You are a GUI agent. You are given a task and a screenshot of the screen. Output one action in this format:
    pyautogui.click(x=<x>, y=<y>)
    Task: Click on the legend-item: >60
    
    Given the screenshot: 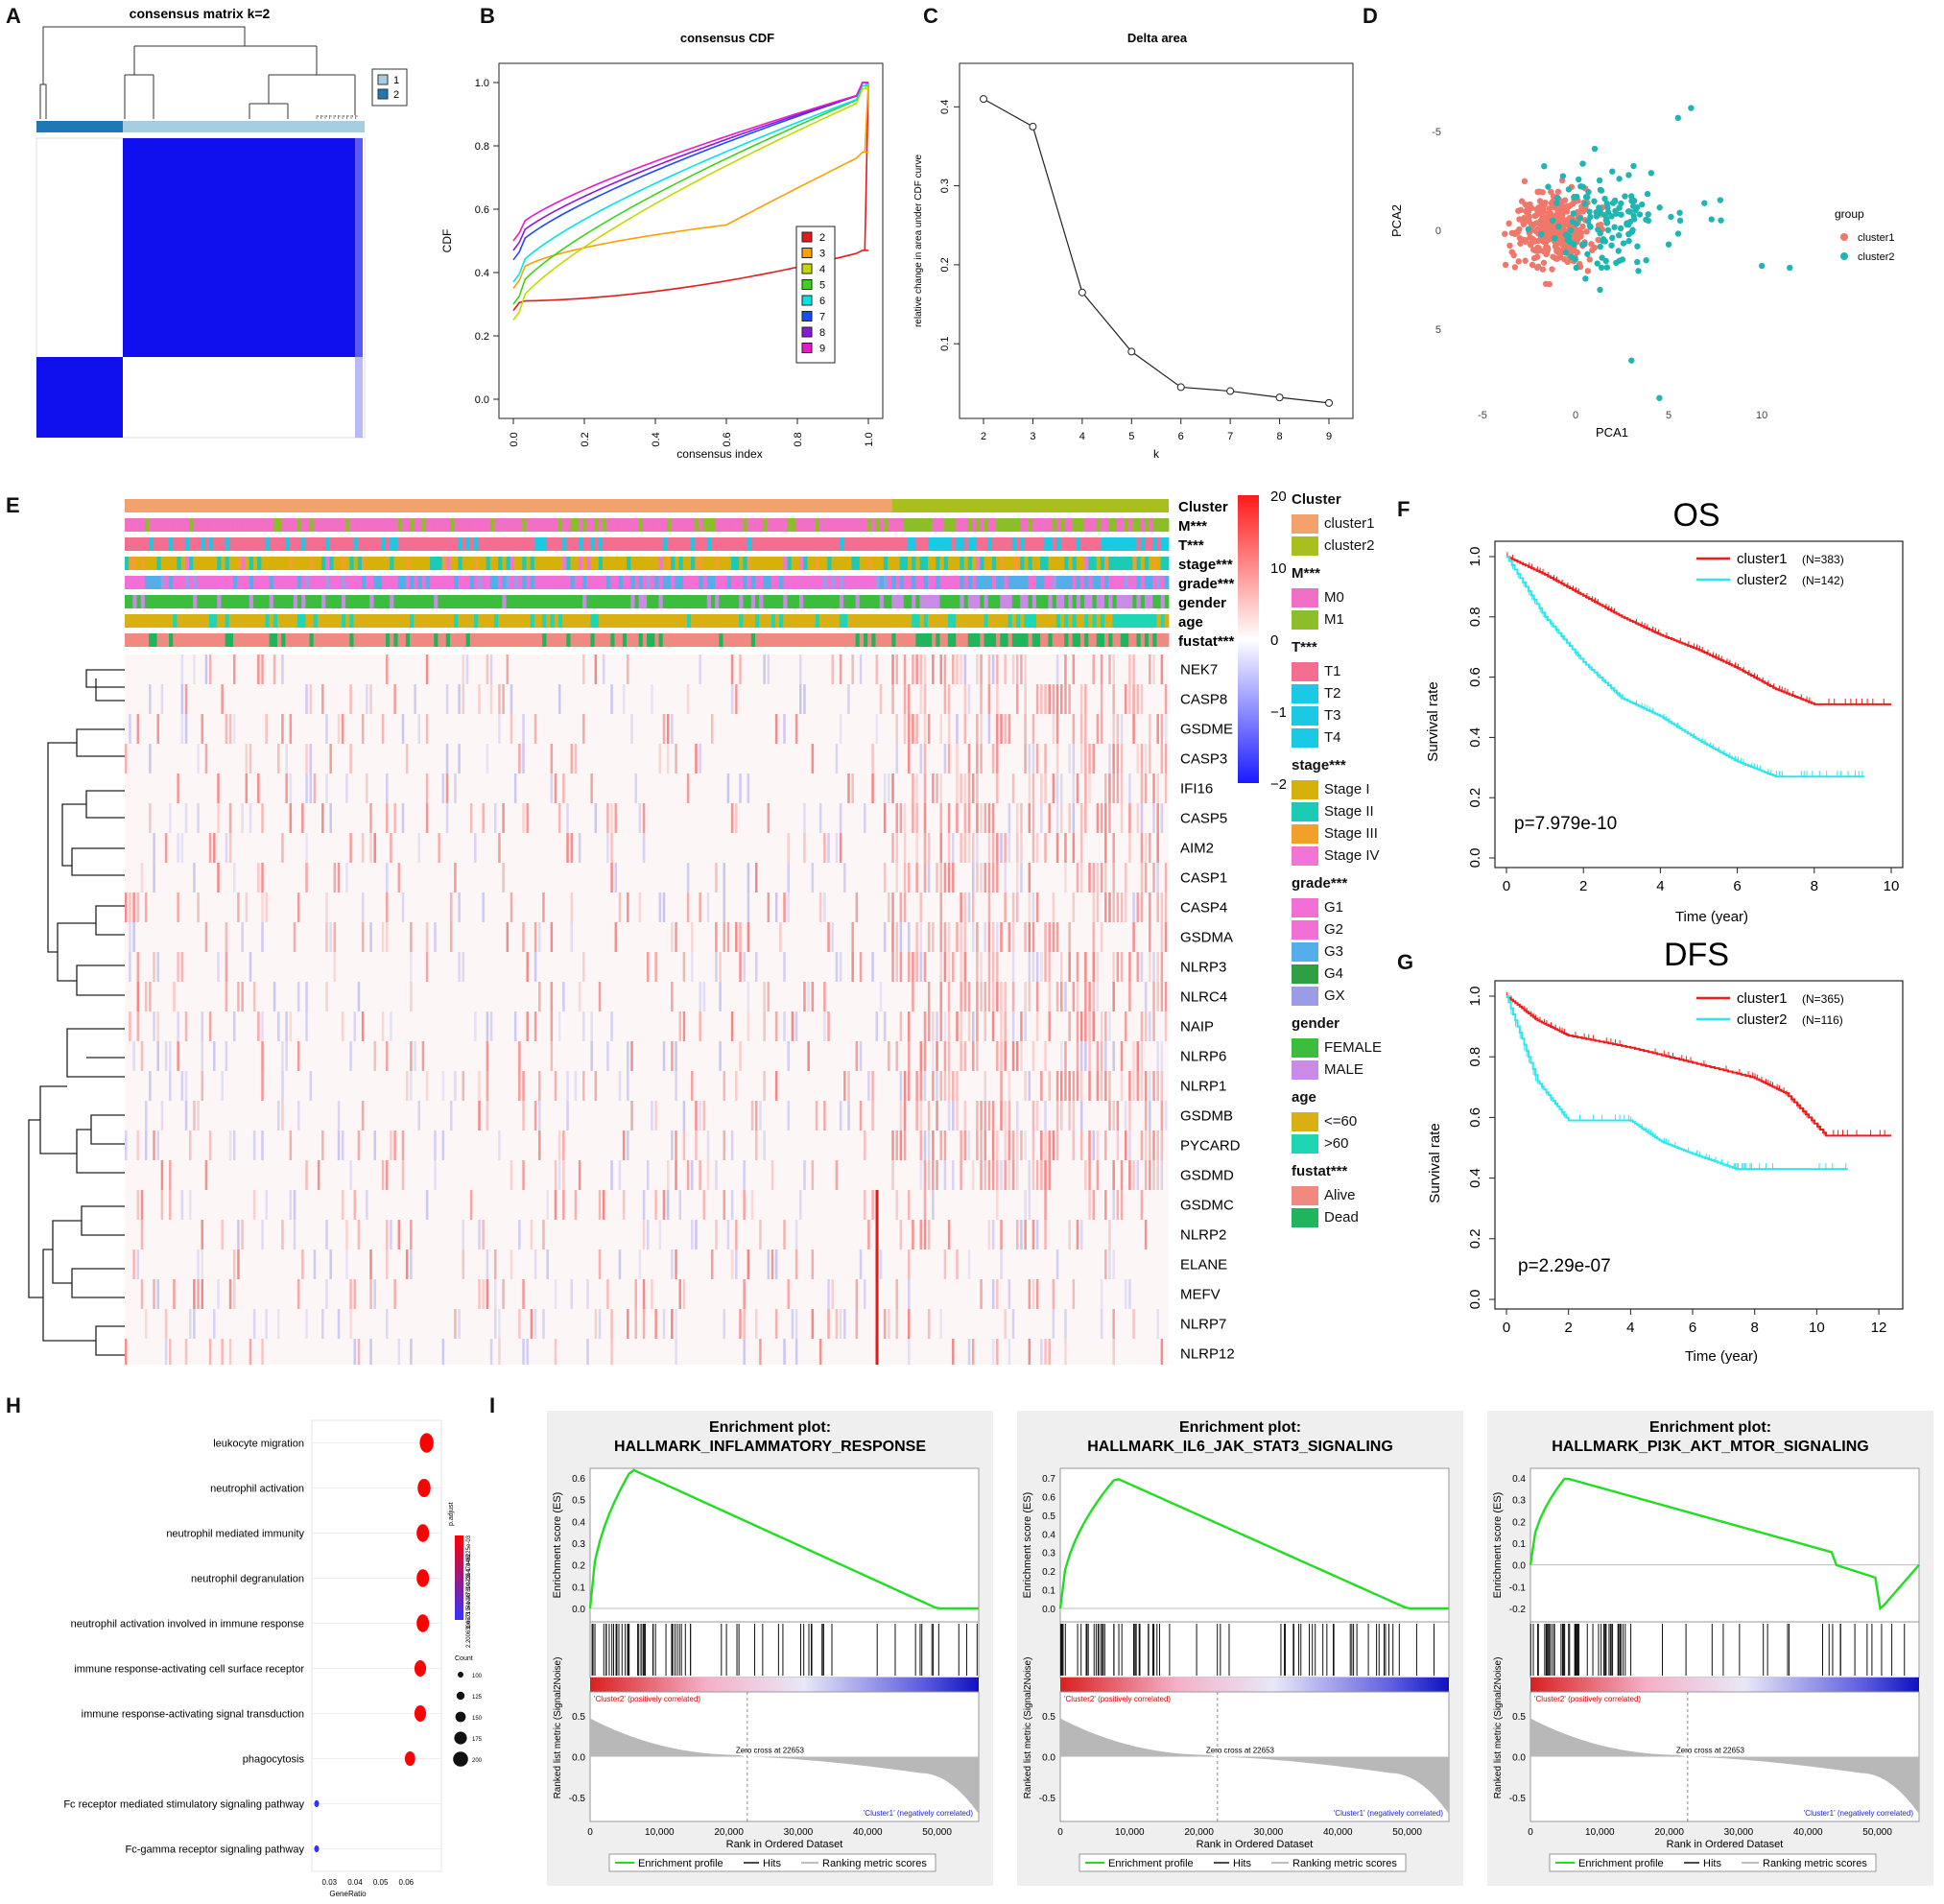 What is the action you would take?
    pyautogui.click(x=1344, y=1143)
    